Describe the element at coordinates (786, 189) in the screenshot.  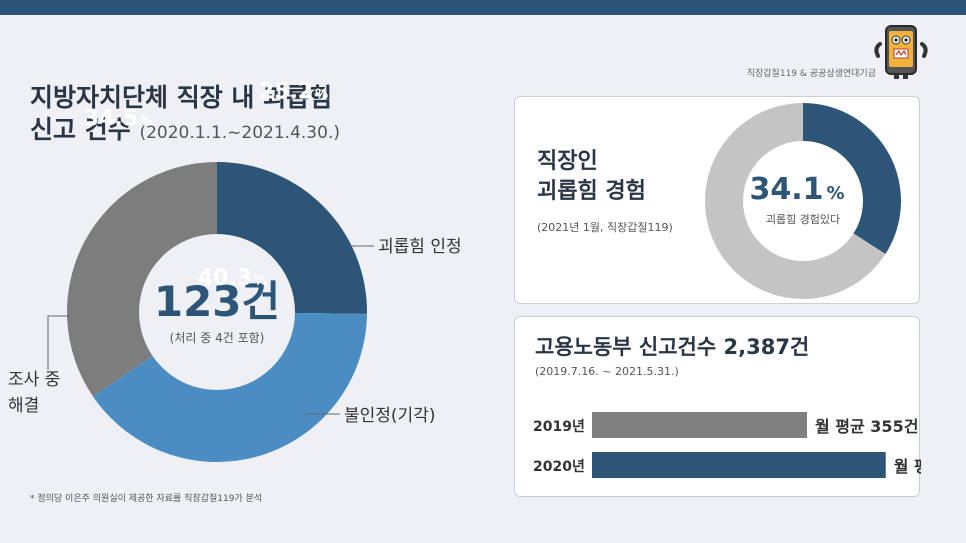
I see `donut2-value-number: 34.1` at that location.